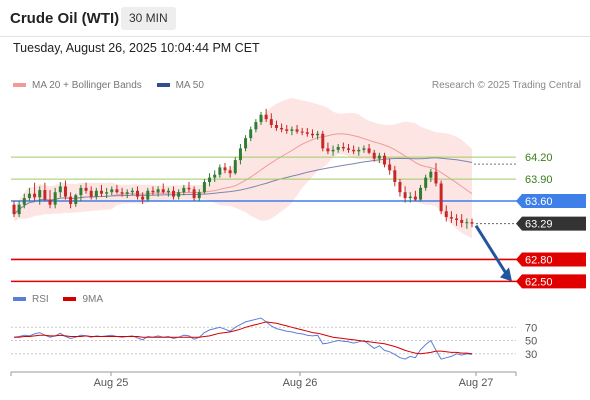 Image resolution: width=590 pixels, height=400 pixels. Describe the element at coordinates (539, 202) in the screenshot. I see `level-label-pivot: 63.60` at that location.